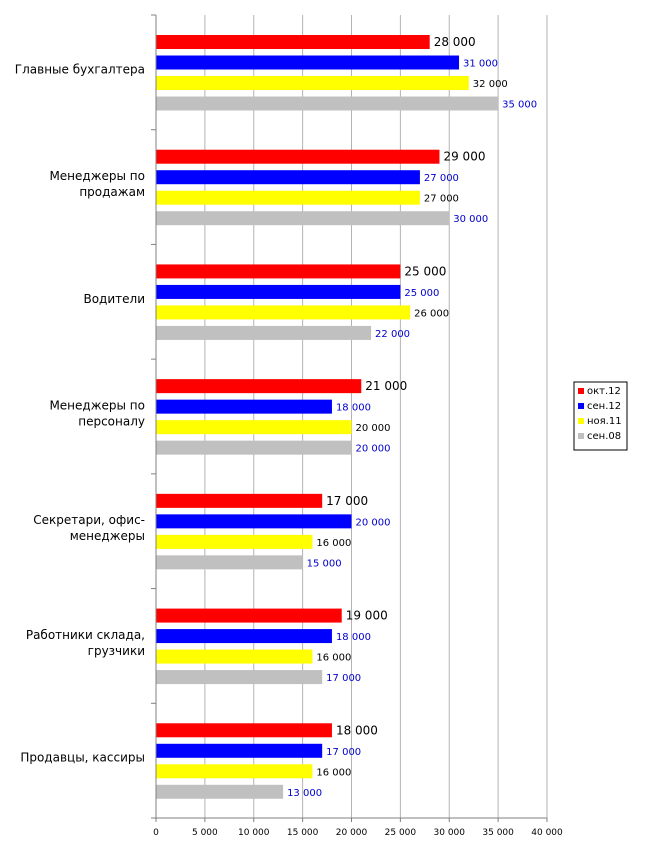 The width and height of the screenshot is (650, 850). I want to click on legend: окт.12 сен.12 ноя.11 сен.08, so click(600, 416).